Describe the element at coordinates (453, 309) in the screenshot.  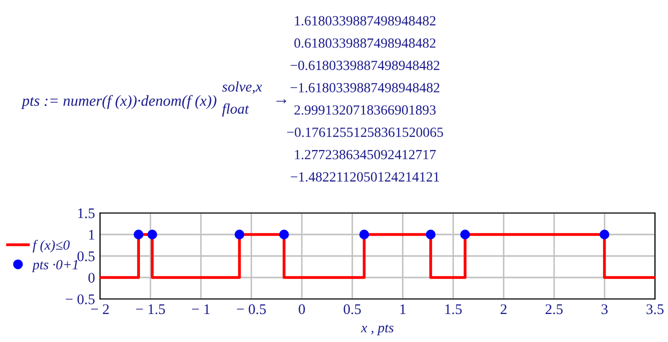
I see `x-tick-label: 1.5` at that location.